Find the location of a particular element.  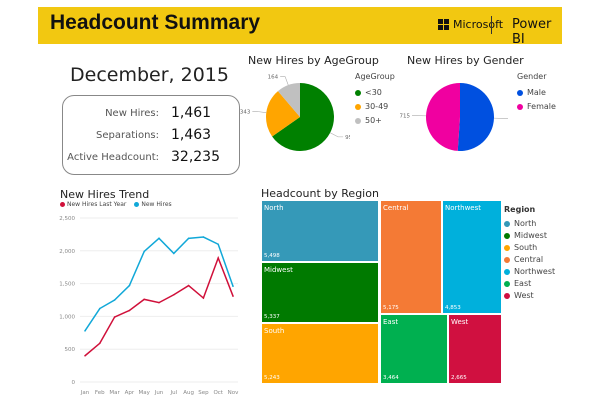

treemap-tile-east: East 3,464 is located at coordinates (414, 349).